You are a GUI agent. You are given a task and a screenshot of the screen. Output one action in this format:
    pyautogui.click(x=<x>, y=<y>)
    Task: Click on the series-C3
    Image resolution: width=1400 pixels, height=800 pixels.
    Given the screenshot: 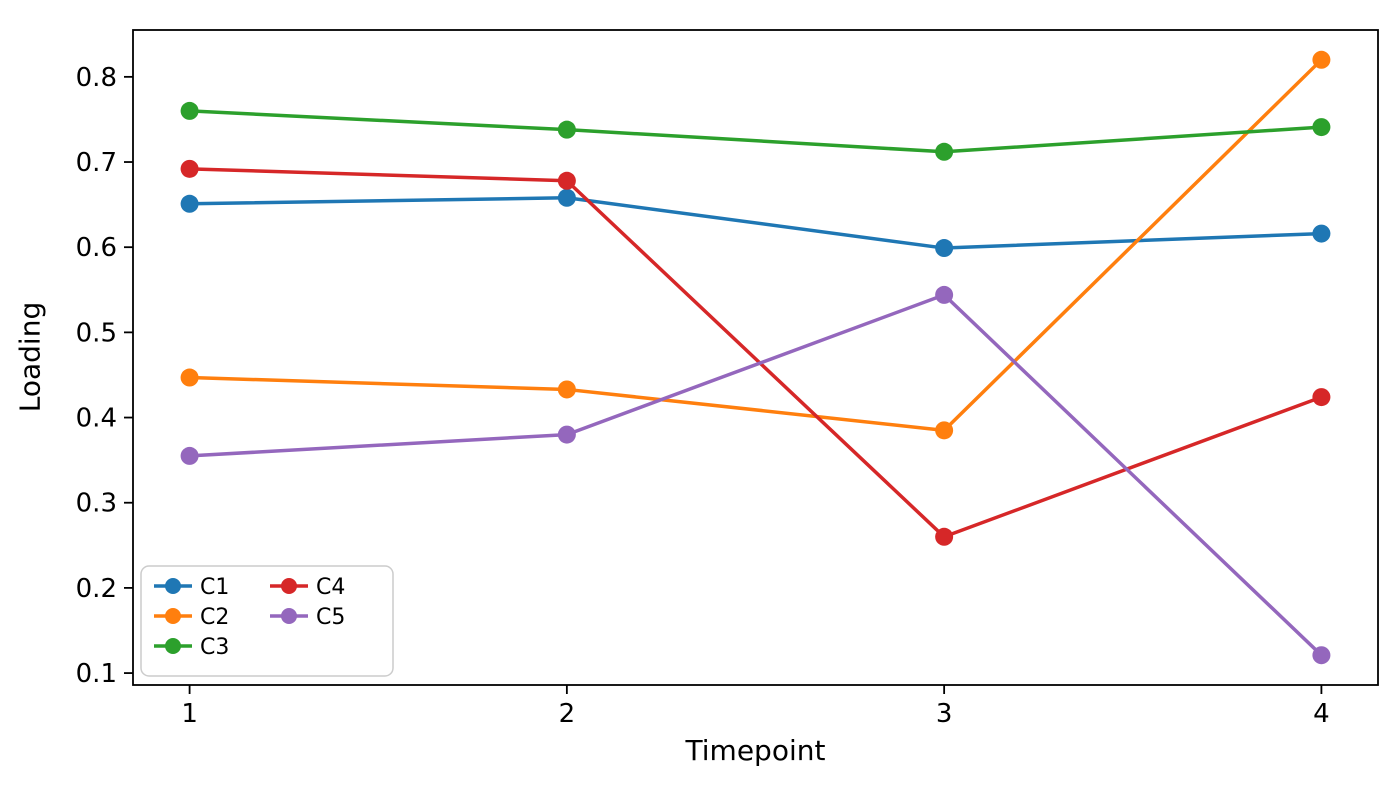 What is the action you would take?
    pyautogui.click(x=755, y=131)
    